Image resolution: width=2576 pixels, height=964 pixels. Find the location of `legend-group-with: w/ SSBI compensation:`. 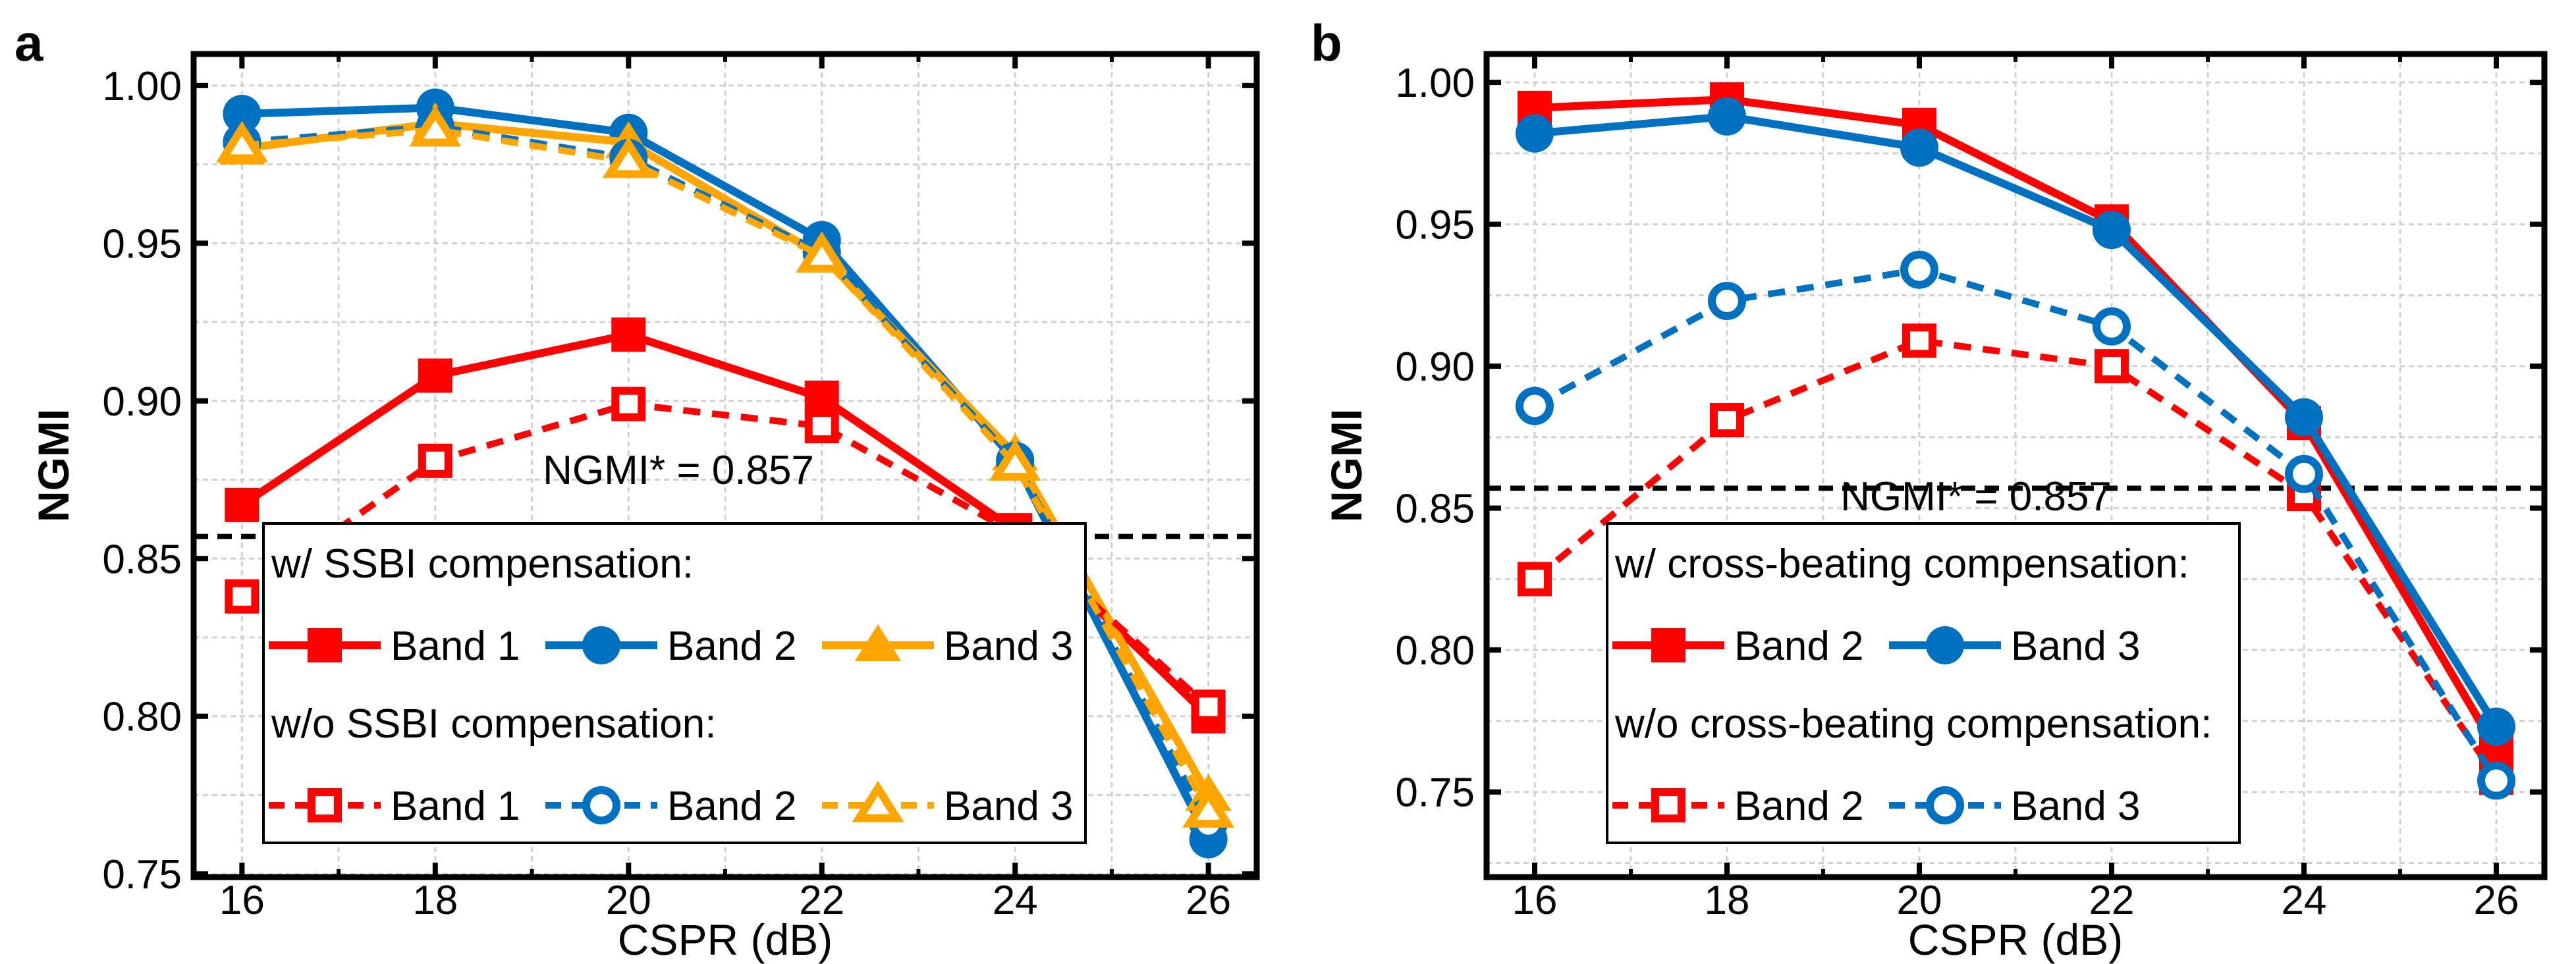

legend-group-with: w/ SSBI compensation: is located at coordinates (482, 564).